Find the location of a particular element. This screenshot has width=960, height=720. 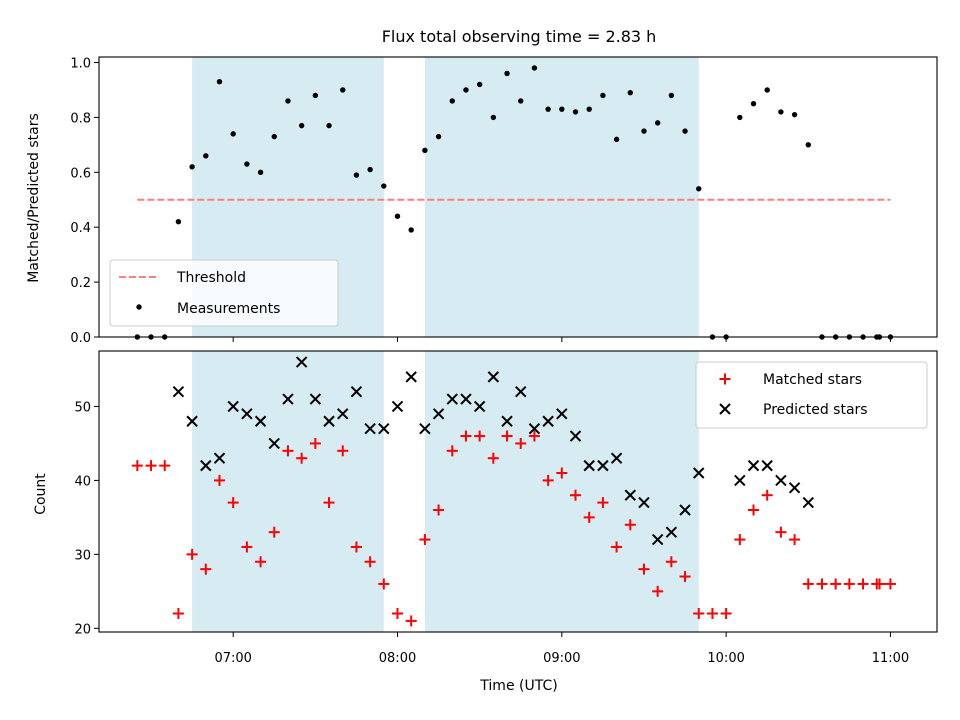

x-tick-label: 07:00 is located at coordinates (232, 658).